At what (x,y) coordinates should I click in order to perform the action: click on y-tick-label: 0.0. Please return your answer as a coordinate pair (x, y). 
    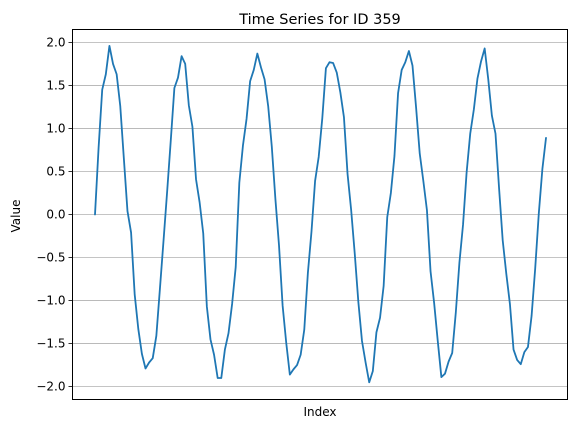
    Looking at the image, I should click on (55, 215).